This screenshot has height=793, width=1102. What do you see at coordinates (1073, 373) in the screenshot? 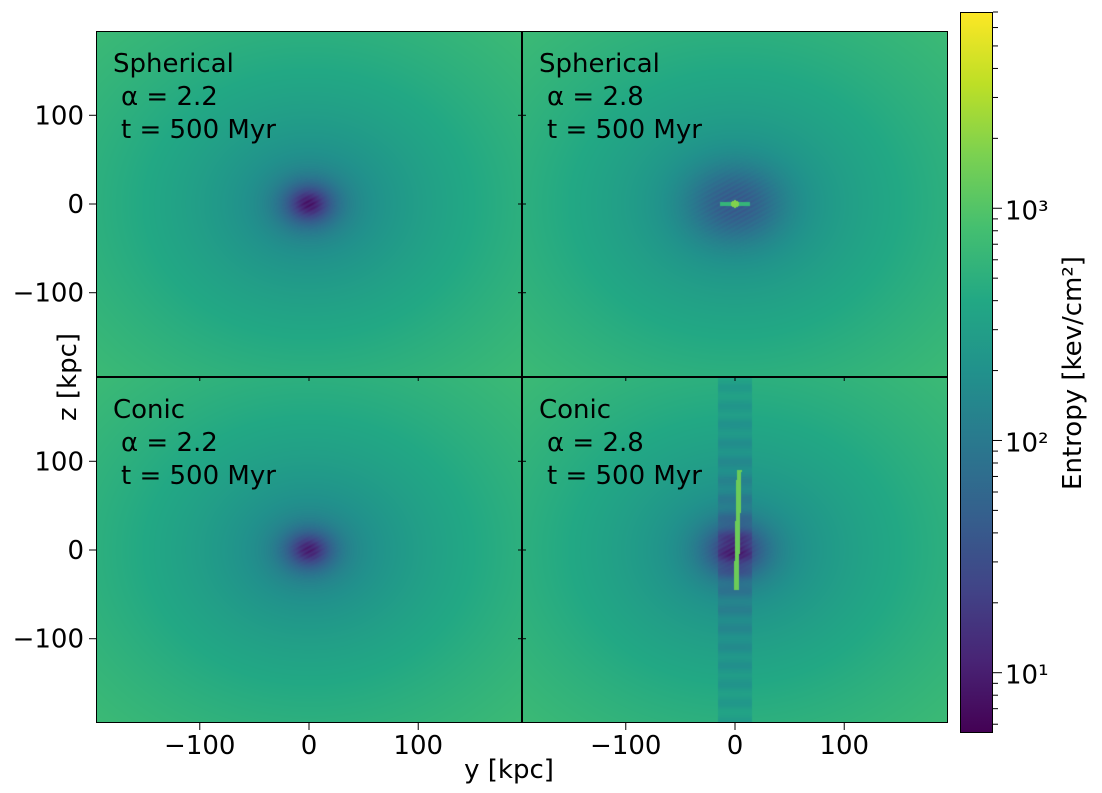
I see `colorbar-label: Entropy [kev/cm²]` at bounding box center [1073, 373].